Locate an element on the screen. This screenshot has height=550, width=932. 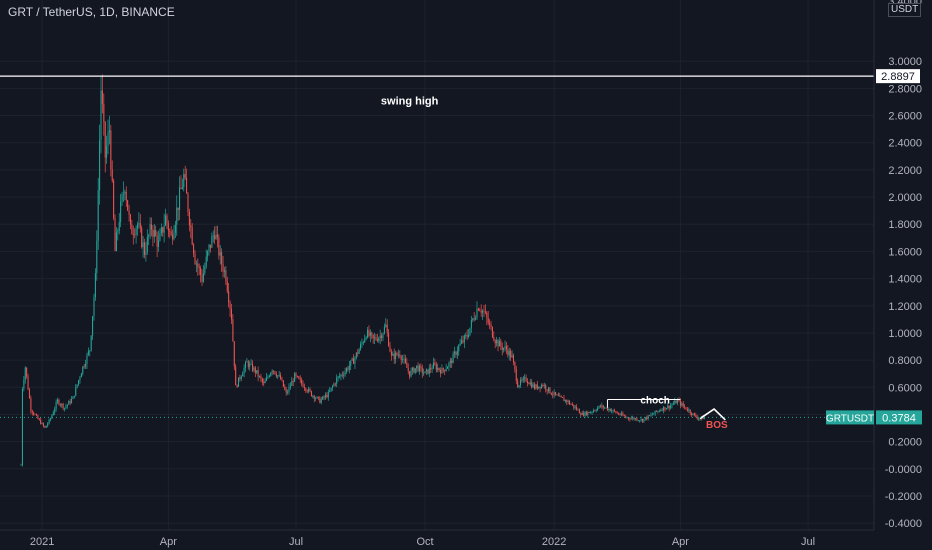
price-tick-label: 0.8000 is located at coordinates (905, 361).